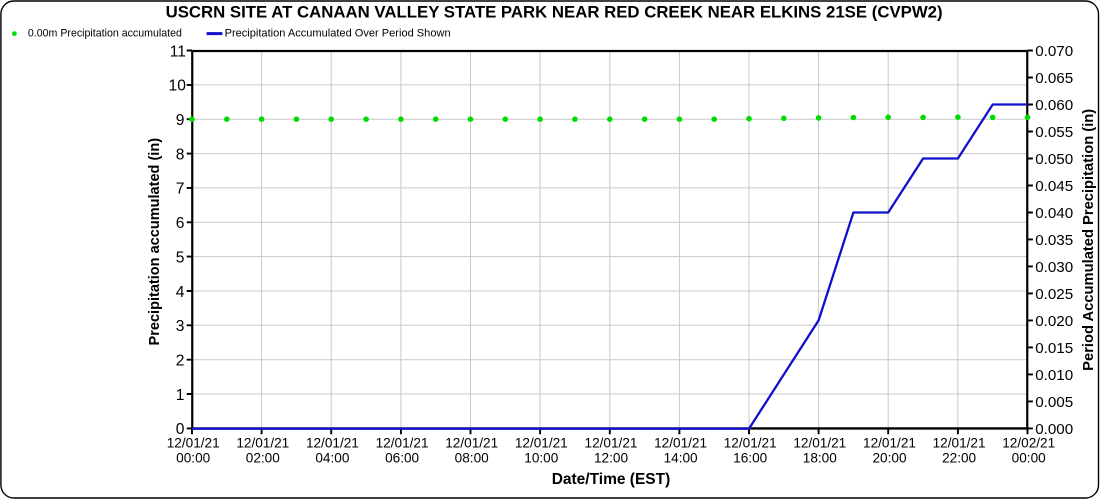 Image resolution: width=1100 pixels, height=500 pixels. What do you see at coordinates (180, 189) in the screenshot?
I see `svg-text: 7` at bounding box center [180, 189].